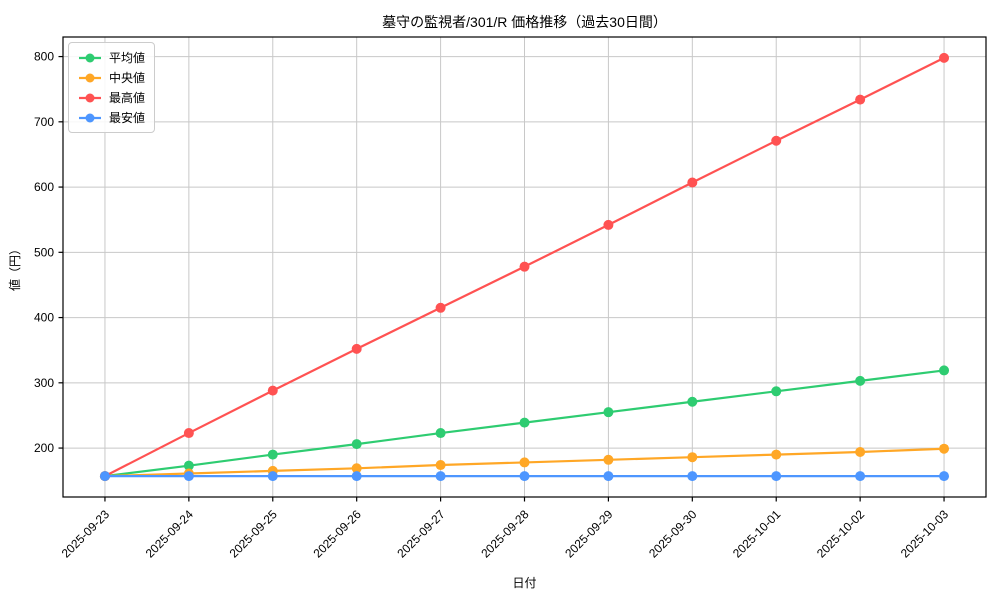  What do you see at coordinates (14, 267) in the screenshot?
I see `y-axis-label: 値（円）` at bounding box center [14, 267].